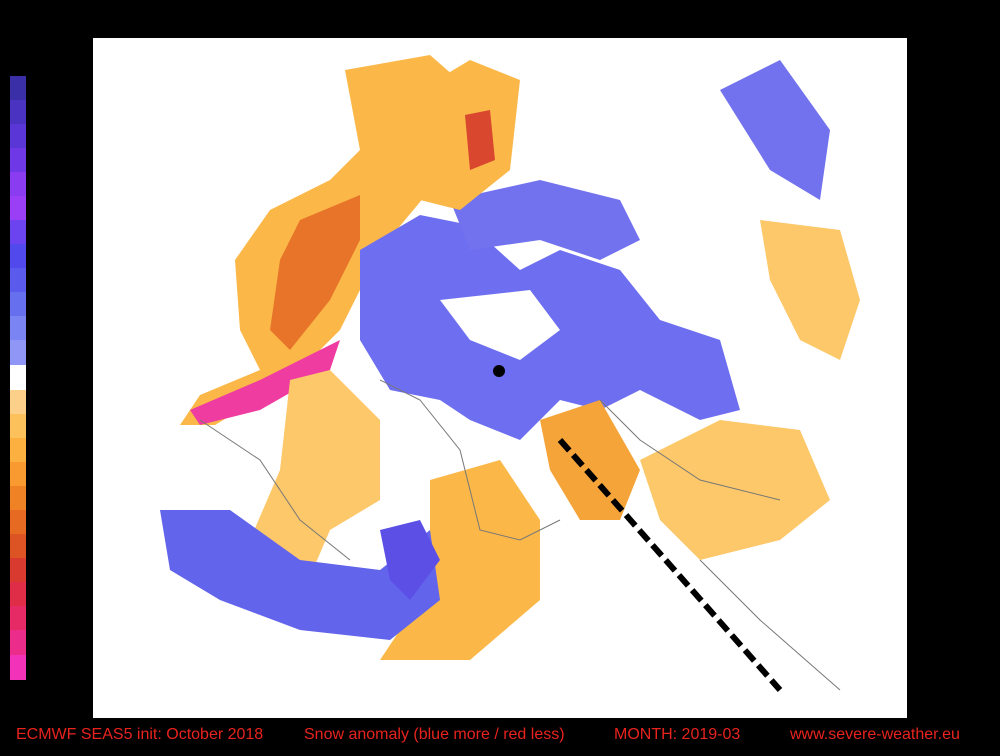  Describe the element at coordinates (434, 734) in the screenshot. I see `description-label: Snow anomaly (blue more / red less)` at that location.